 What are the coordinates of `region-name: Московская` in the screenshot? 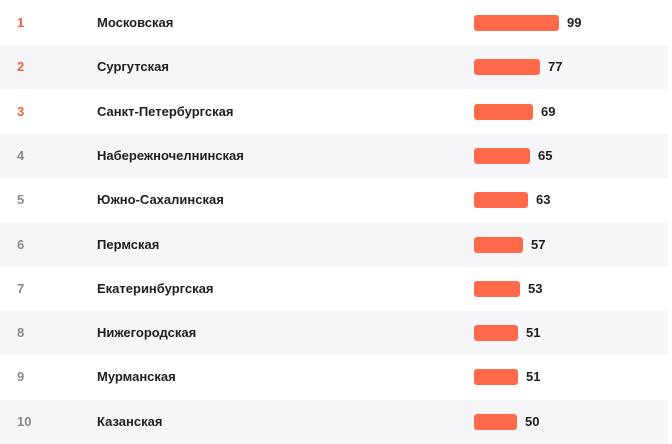 It's located at (135, 22).